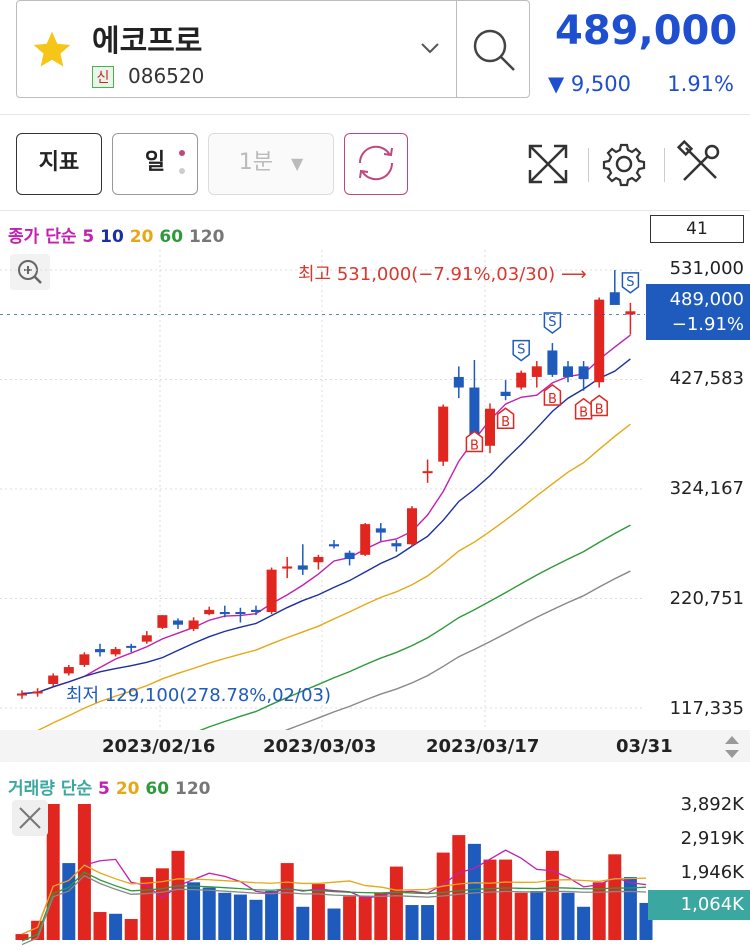 This screenshot has width=750, height=952. What do you see at coordinates (52, 50) in the screenshot?
I see `star-icon` at bounding box center [52, 50].